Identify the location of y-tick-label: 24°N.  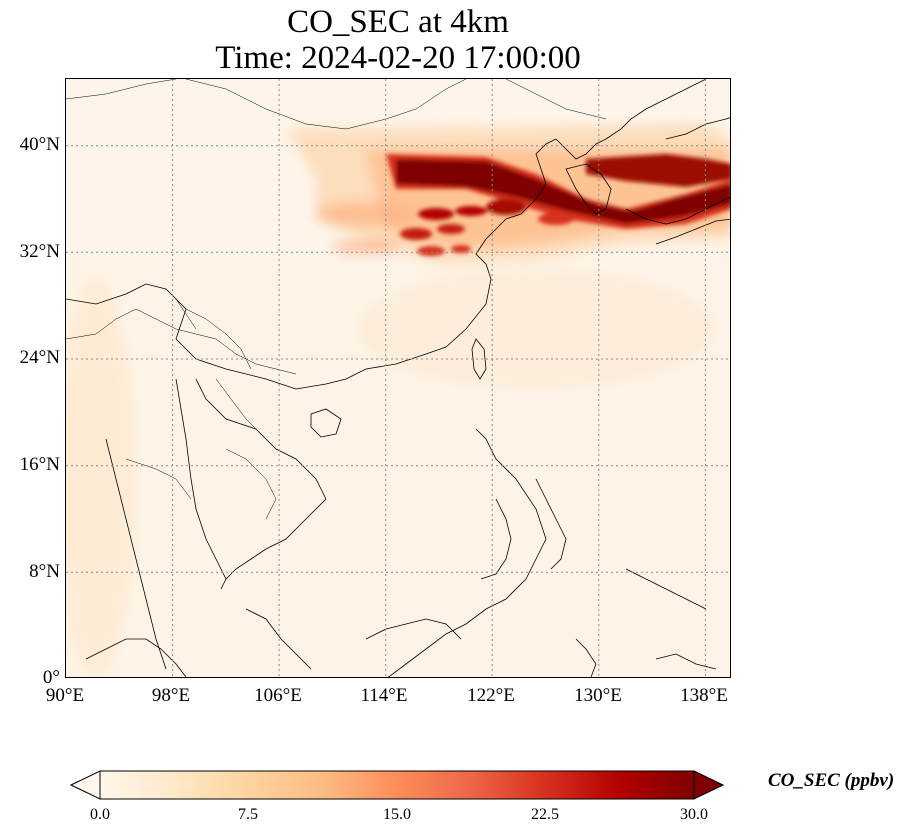
(39, 357).